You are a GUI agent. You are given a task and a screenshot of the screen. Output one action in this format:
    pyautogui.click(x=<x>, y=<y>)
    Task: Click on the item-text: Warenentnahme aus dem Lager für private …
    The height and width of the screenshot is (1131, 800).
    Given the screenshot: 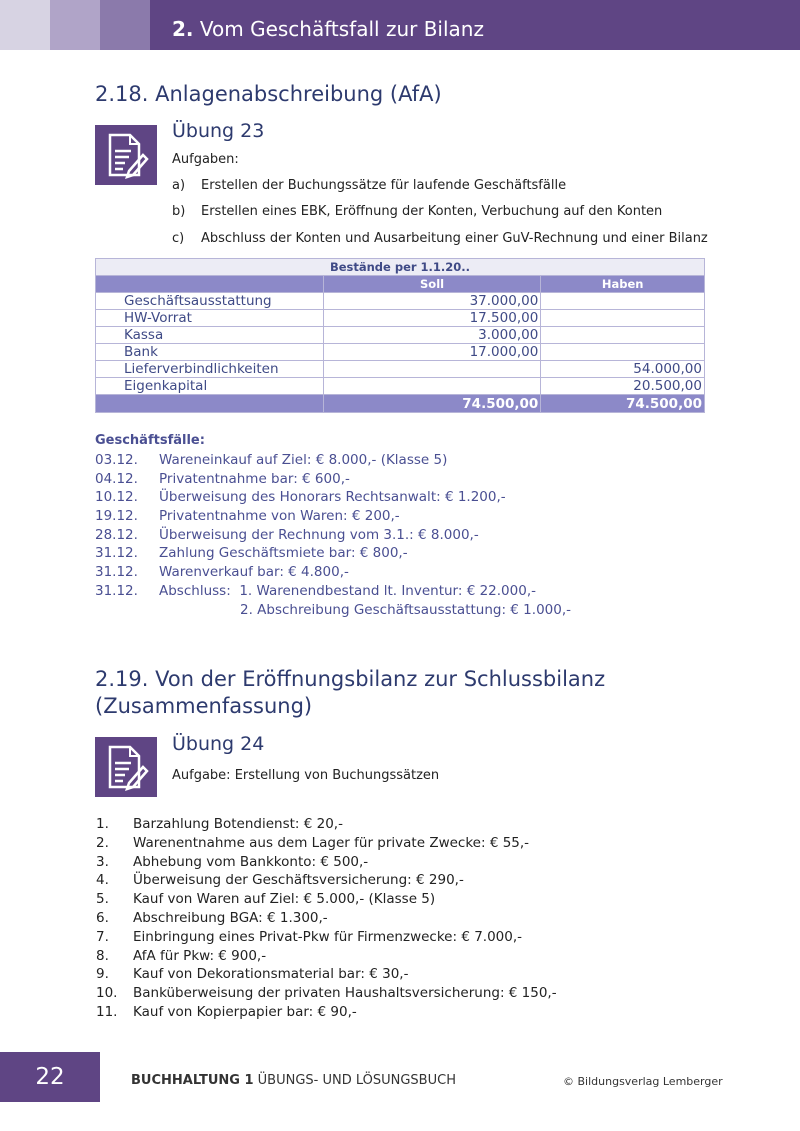 What is the action you would take?
    pyautogui.click(x=331, y=842)
    